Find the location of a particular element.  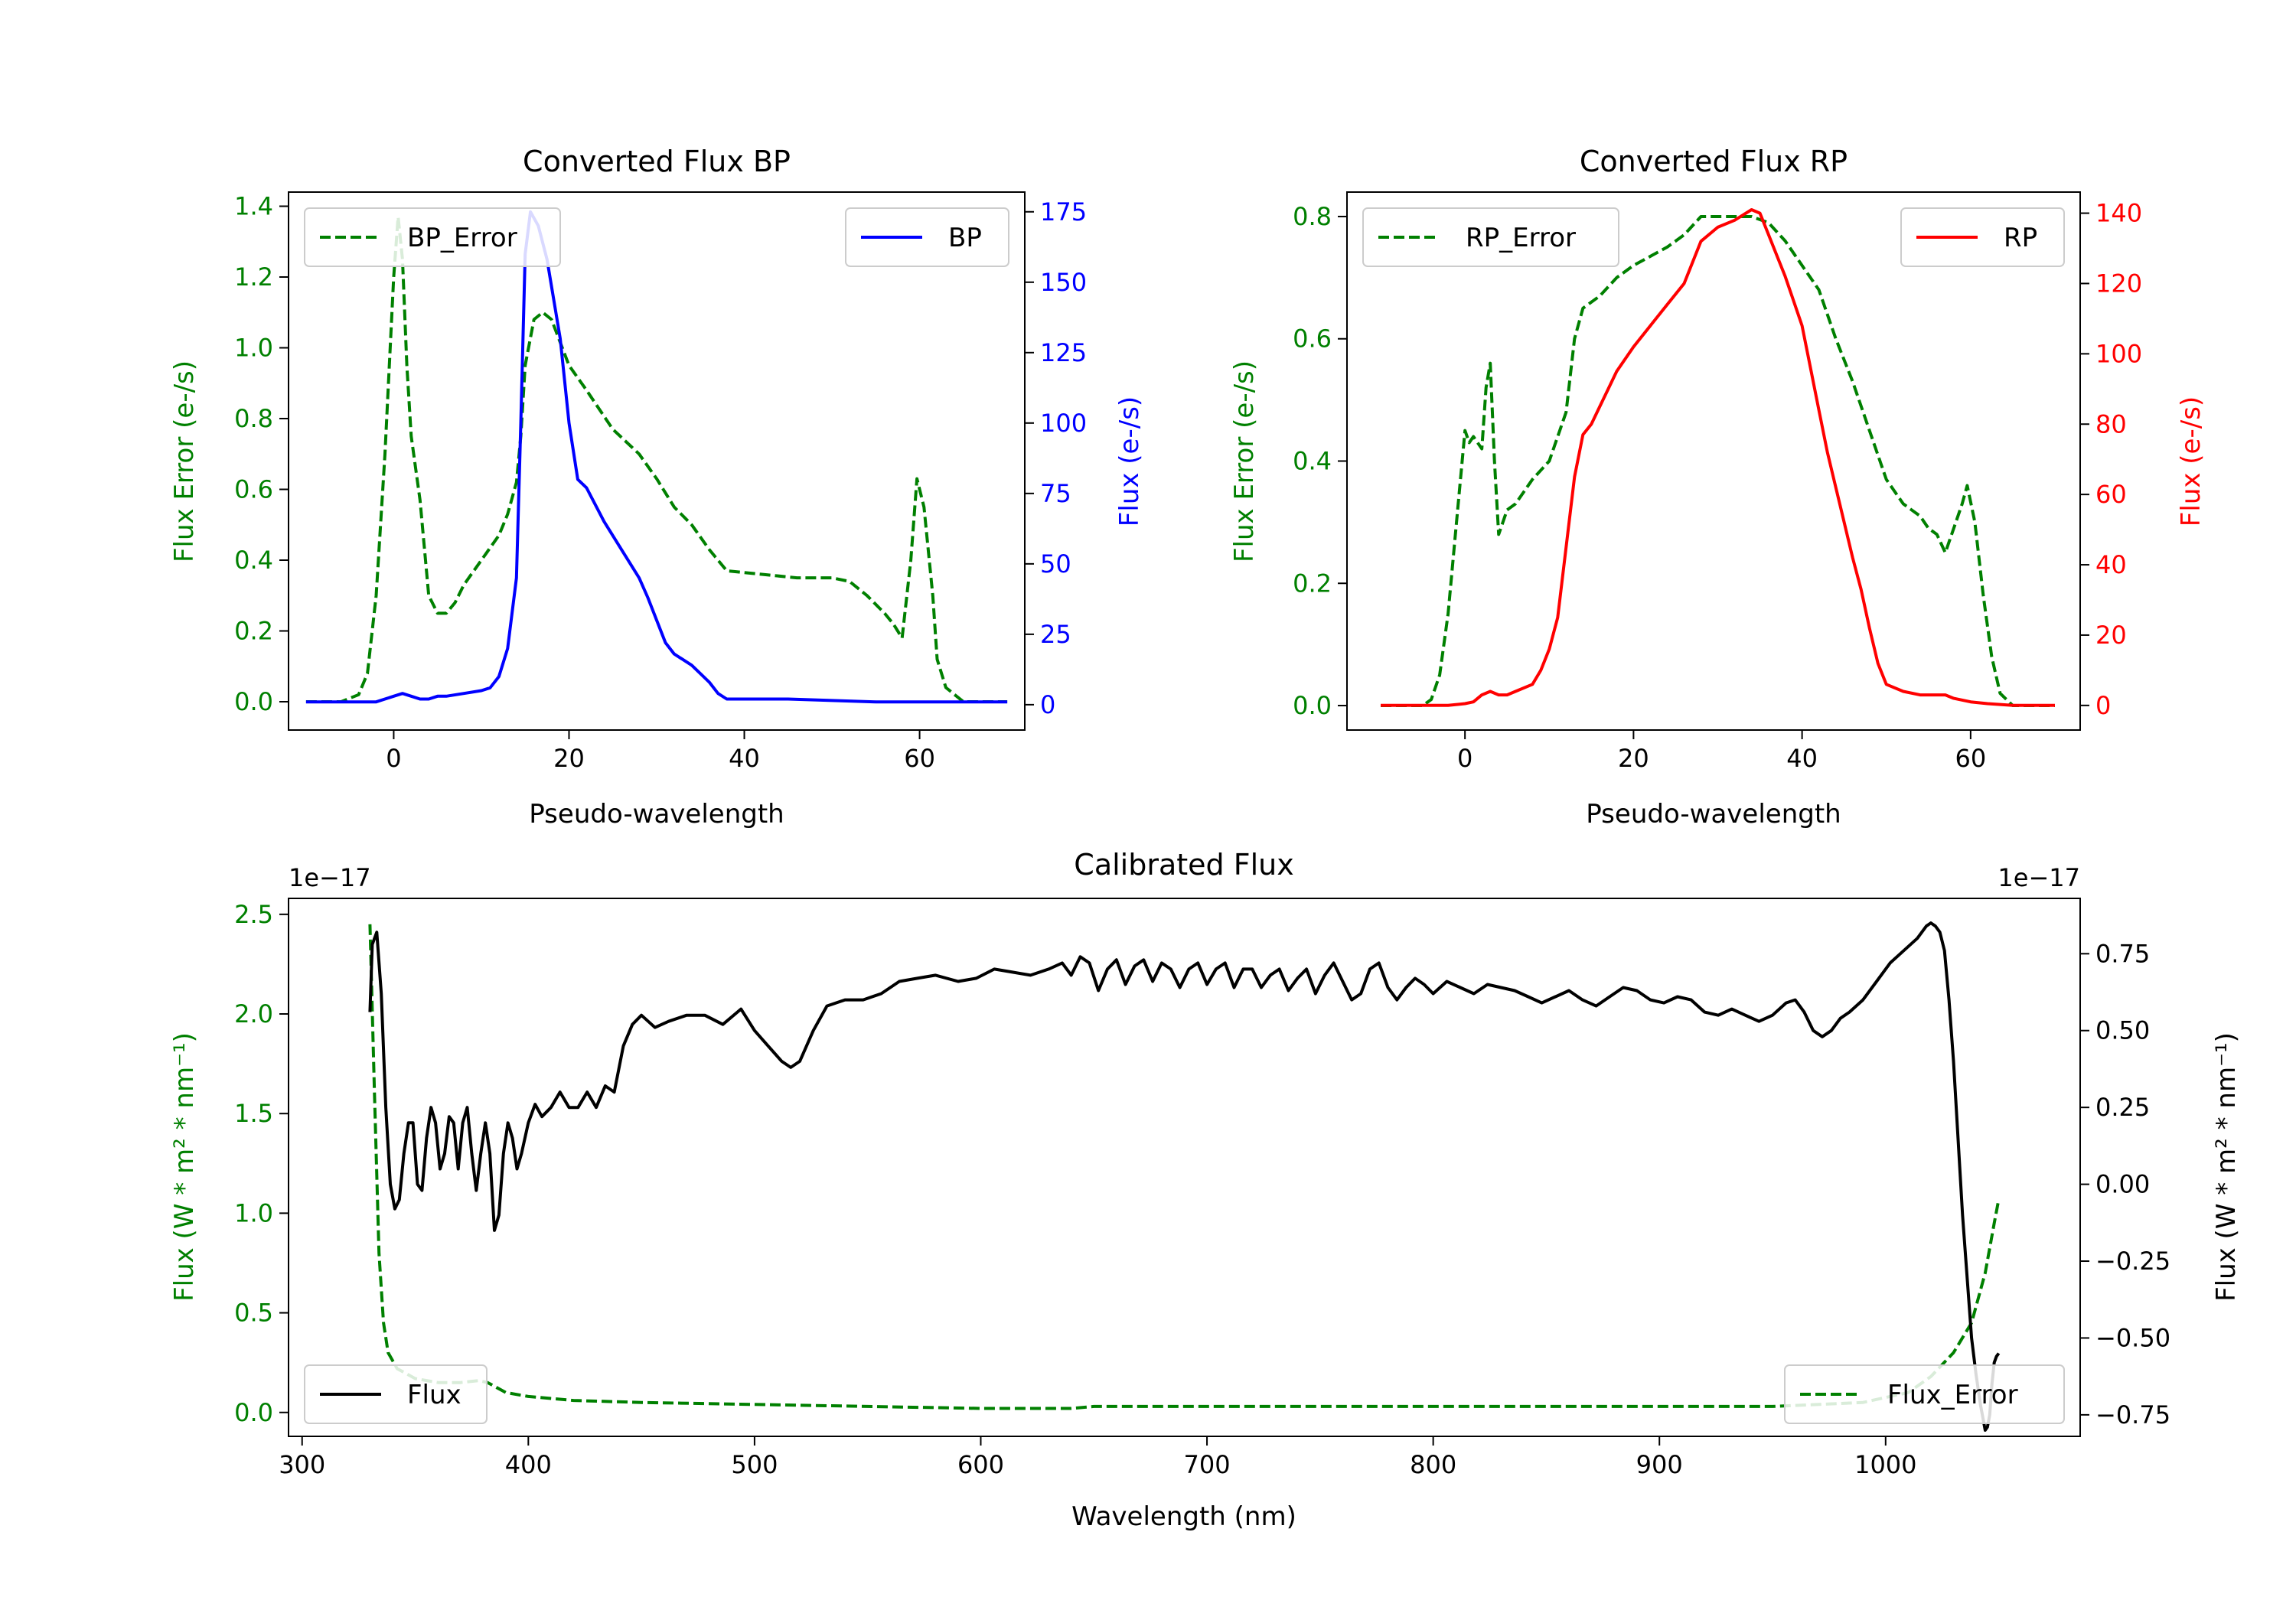

left-y-tick-label: 2.0 is located at coordinates (253, 1014).